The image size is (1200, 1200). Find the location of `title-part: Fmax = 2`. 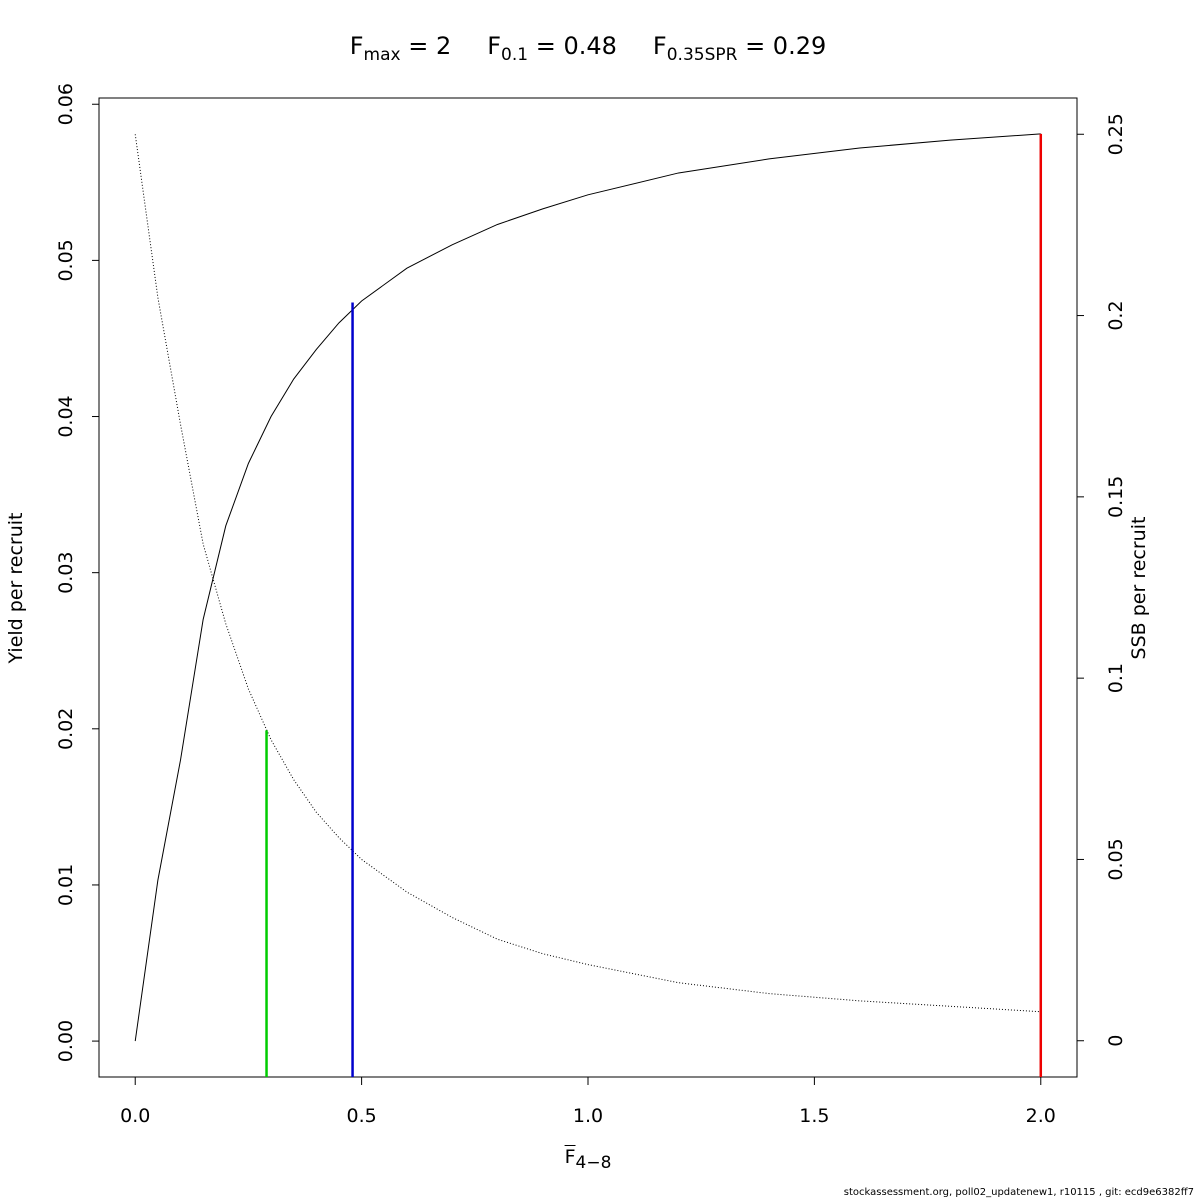

title-part: Fmax = 2 is located at coordinates (400, 48).